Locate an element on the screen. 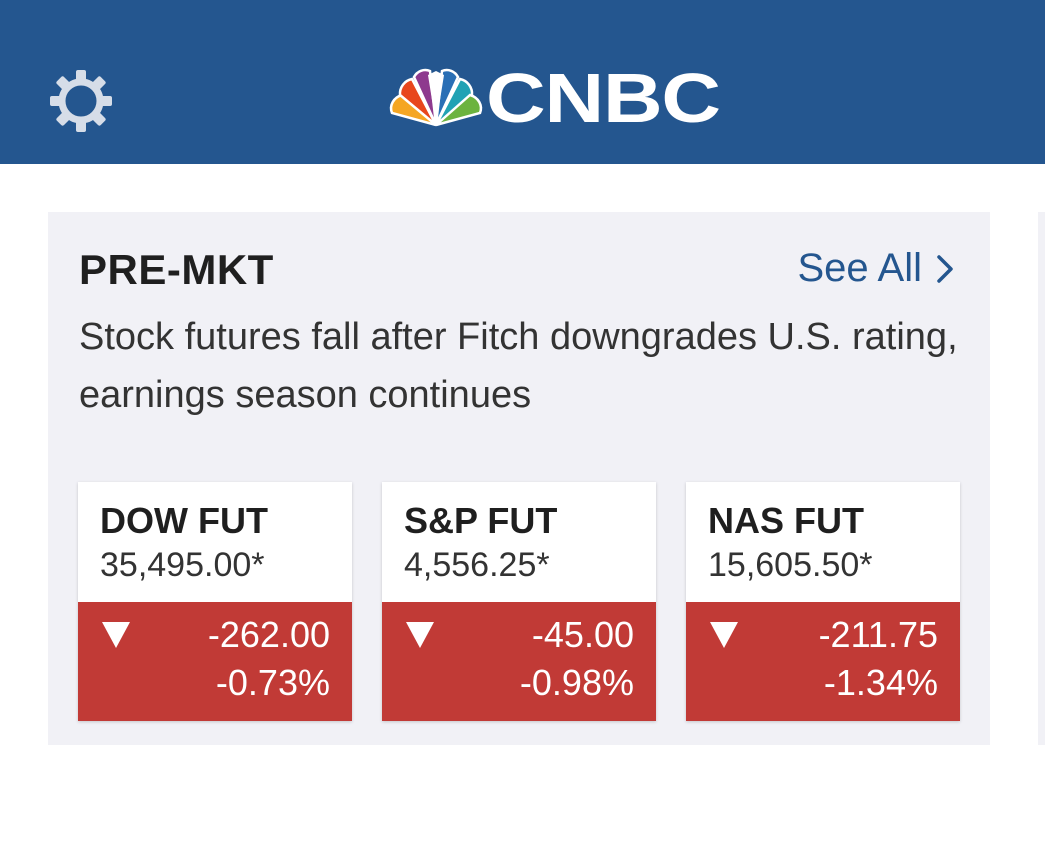 Image resolution: width=1045 pixels, height=845 pixels. quote-change: -262.00 is located at coordinates (268, 634).